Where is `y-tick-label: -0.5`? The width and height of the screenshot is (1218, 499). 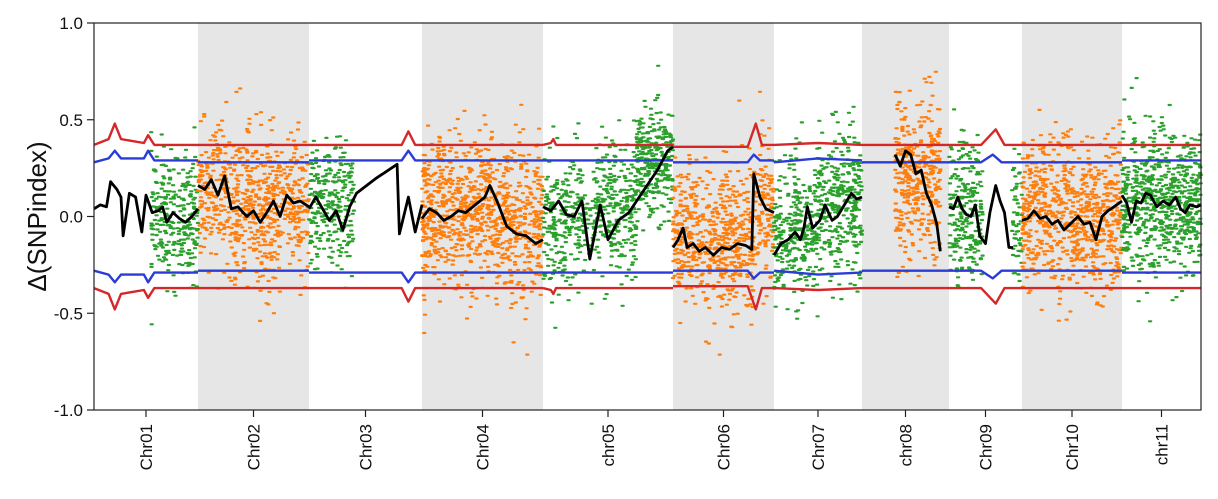 y-tick-label: -0.5 is located at coordinates (68, 313).